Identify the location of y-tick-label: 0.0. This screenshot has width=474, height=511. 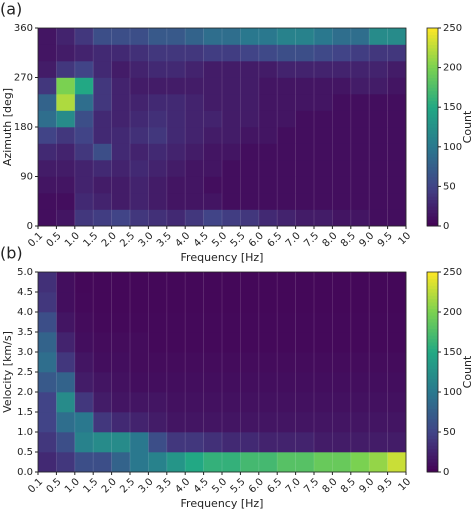
(25, 472).